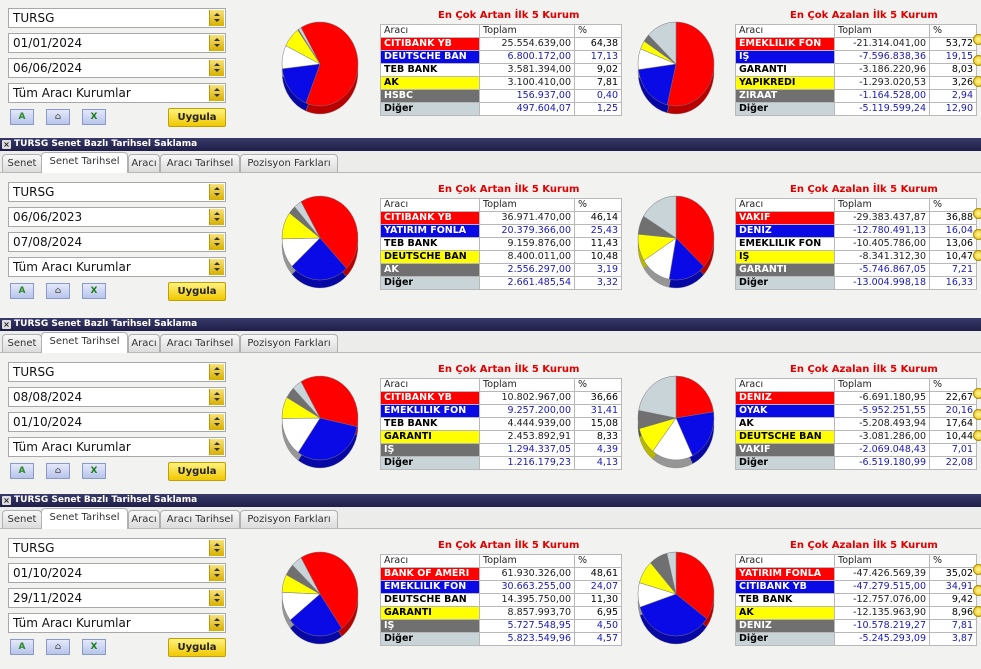  Describe the element at coordinates (117, 573) in the screenshot. I see `start-date-field: 01/10/2024` at that location.